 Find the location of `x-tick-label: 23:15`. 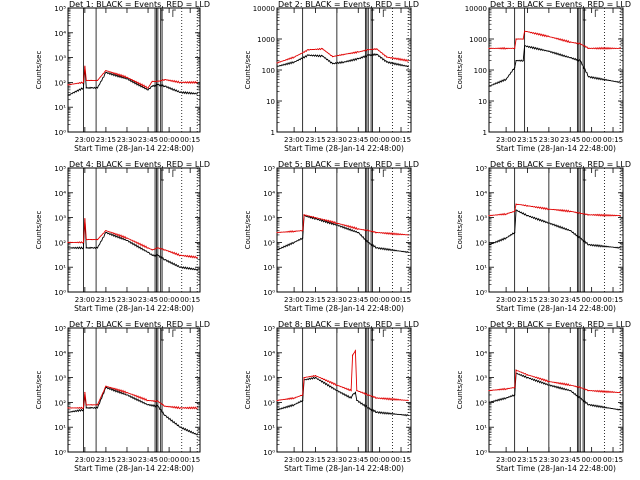

x-tick-label: 23:15 is located at coordinates (315, 300).